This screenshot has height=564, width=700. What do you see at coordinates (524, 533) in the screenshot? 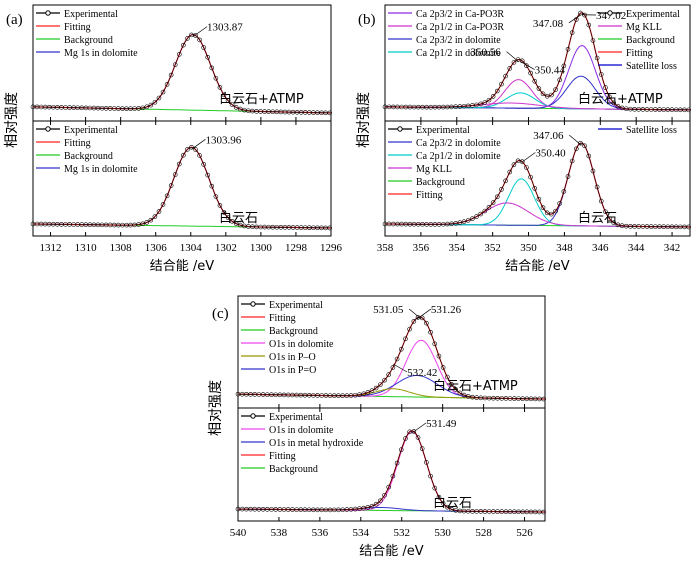
I see `x-tick-label: 526` at bounding box center [524, 533].